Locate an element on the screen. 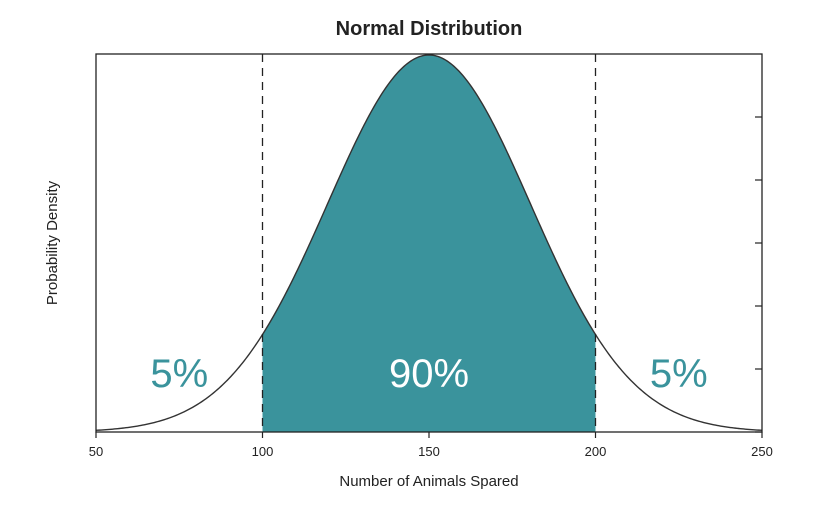 This screenshot has height=510, width=818. region-label-1: 90% is located at coordinates (429, 374).